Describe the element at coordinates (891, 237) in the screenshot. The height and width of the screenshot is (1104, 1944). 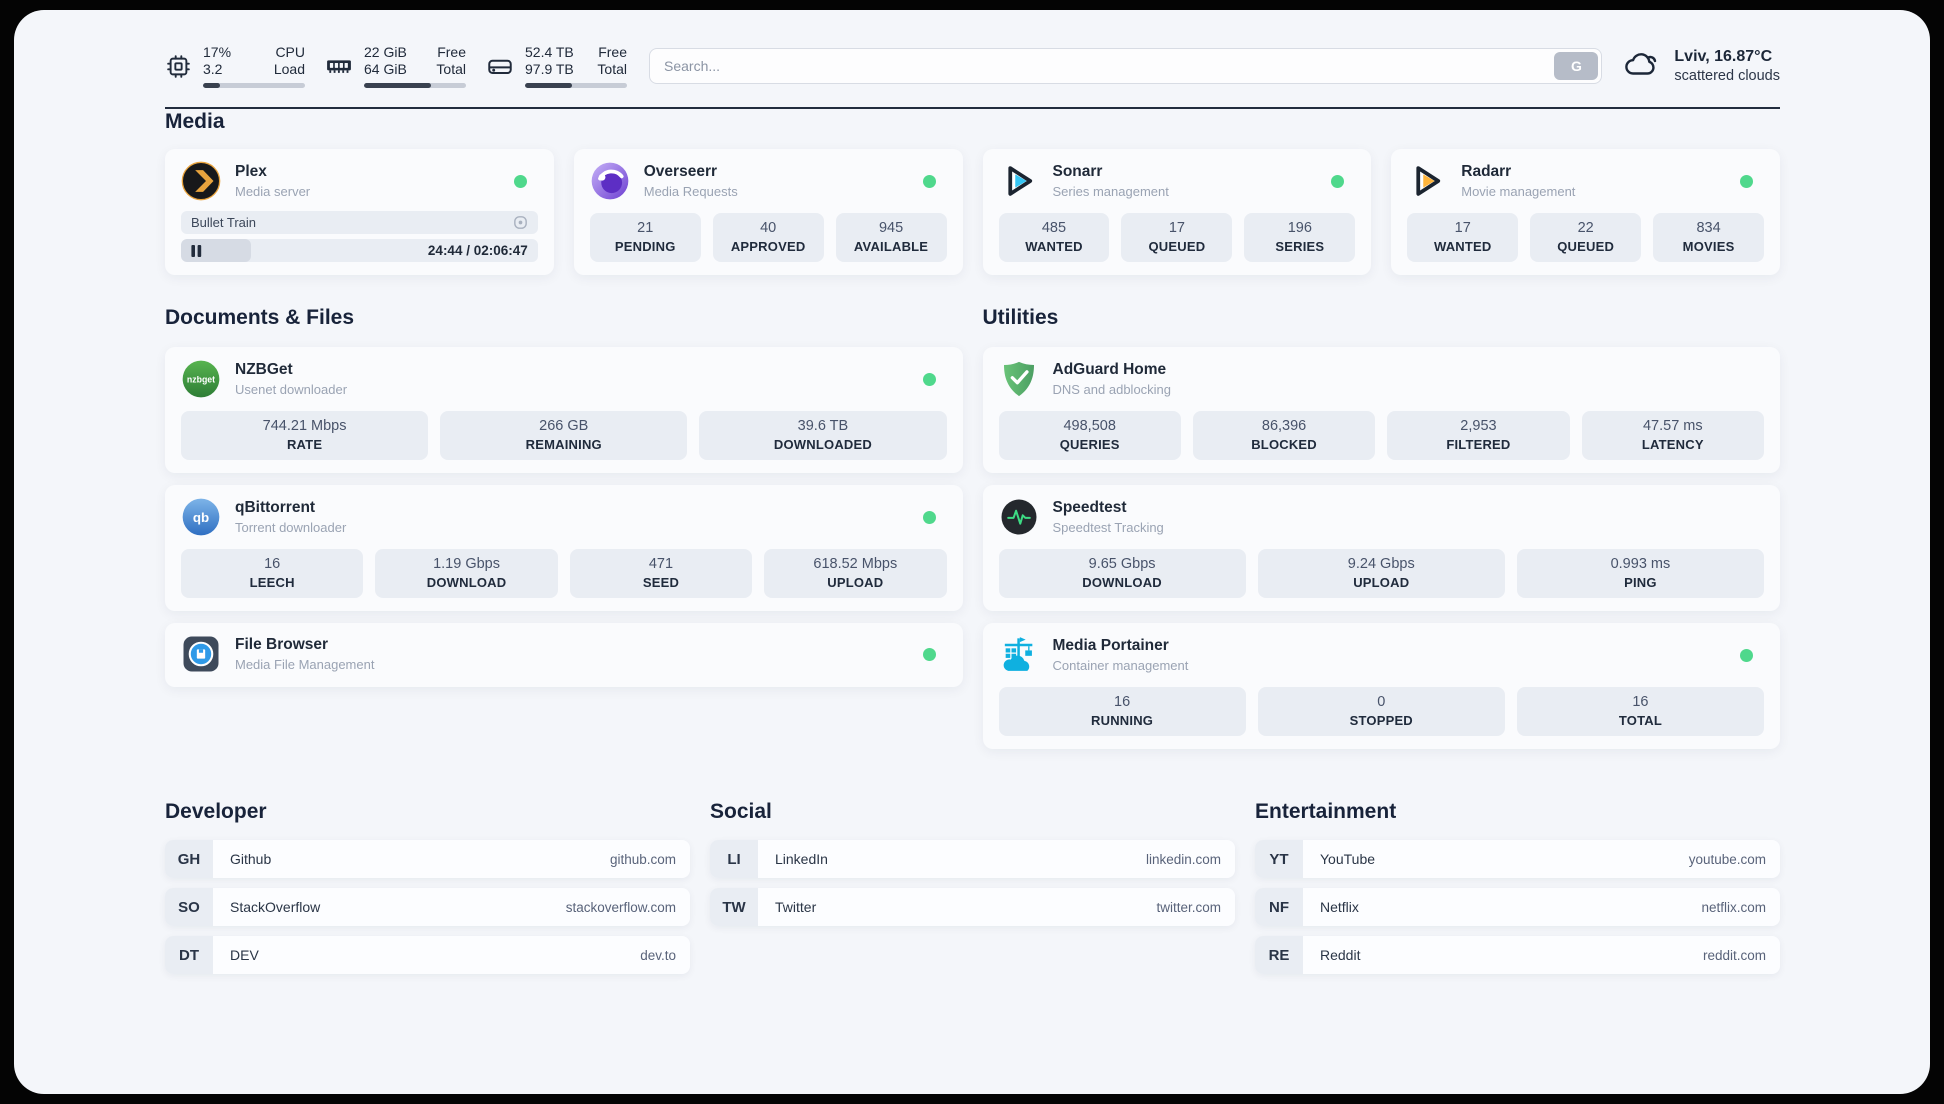
I see `stat-available: 945 AVAILABLE` at that location.